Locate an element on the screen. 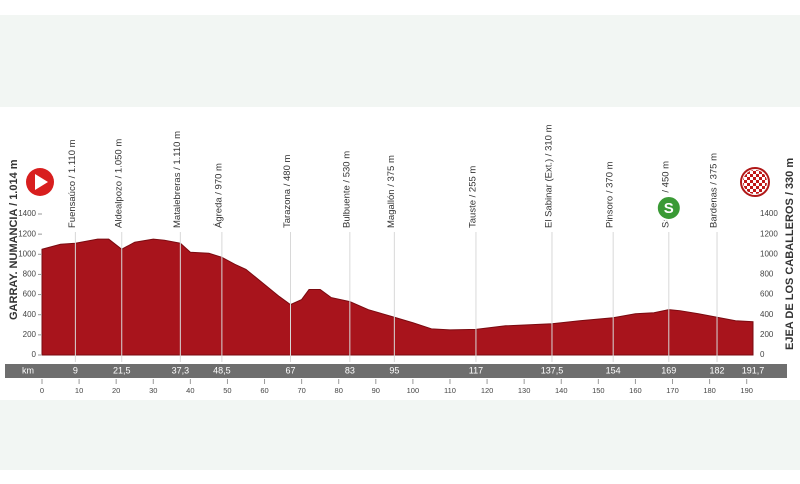  y-tick-label: 200 is located at coordinates (30, 334).